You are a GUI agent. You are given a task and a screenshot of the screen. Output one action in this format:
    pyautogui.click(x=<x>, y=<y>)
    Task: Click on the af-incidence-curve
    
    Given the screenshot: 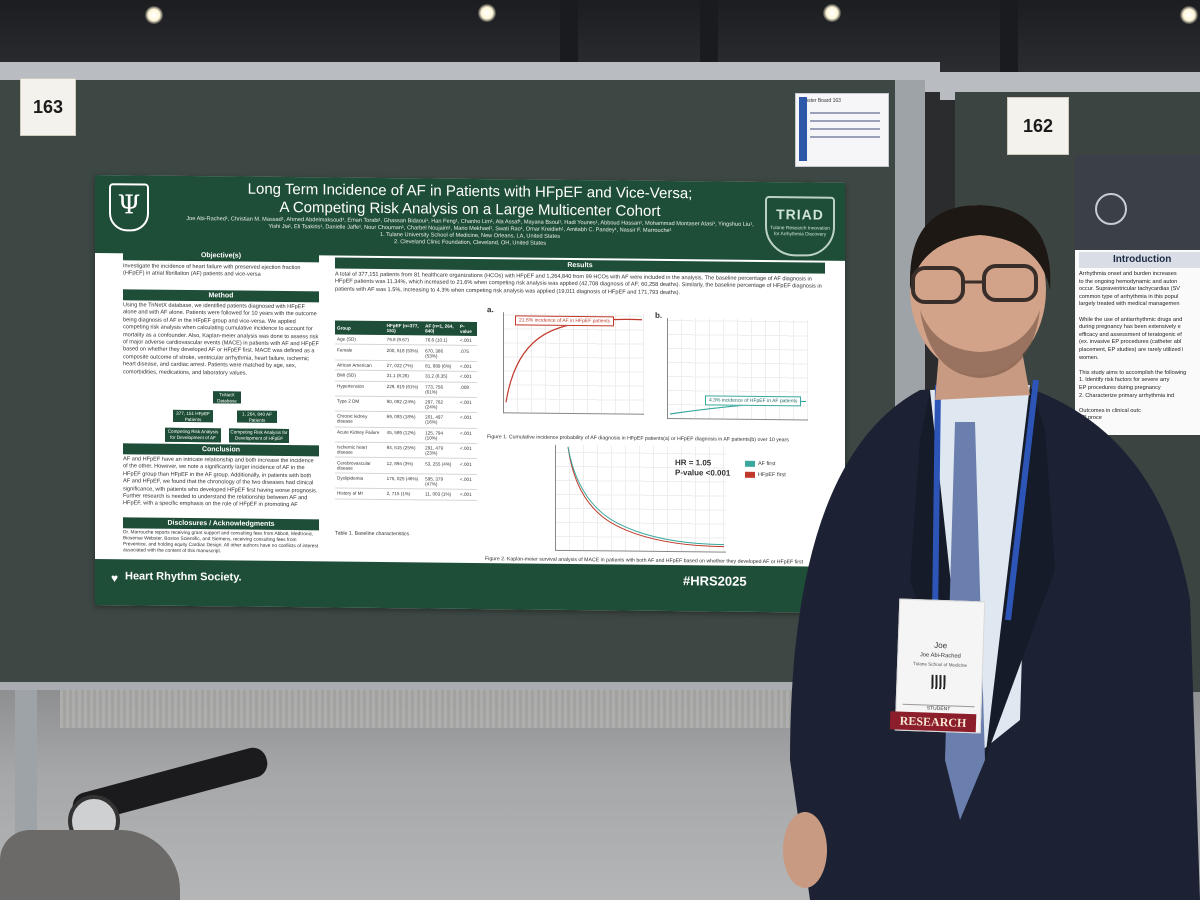 What is the action you would take?
    pyautogui.click(x=574, y=360)
    